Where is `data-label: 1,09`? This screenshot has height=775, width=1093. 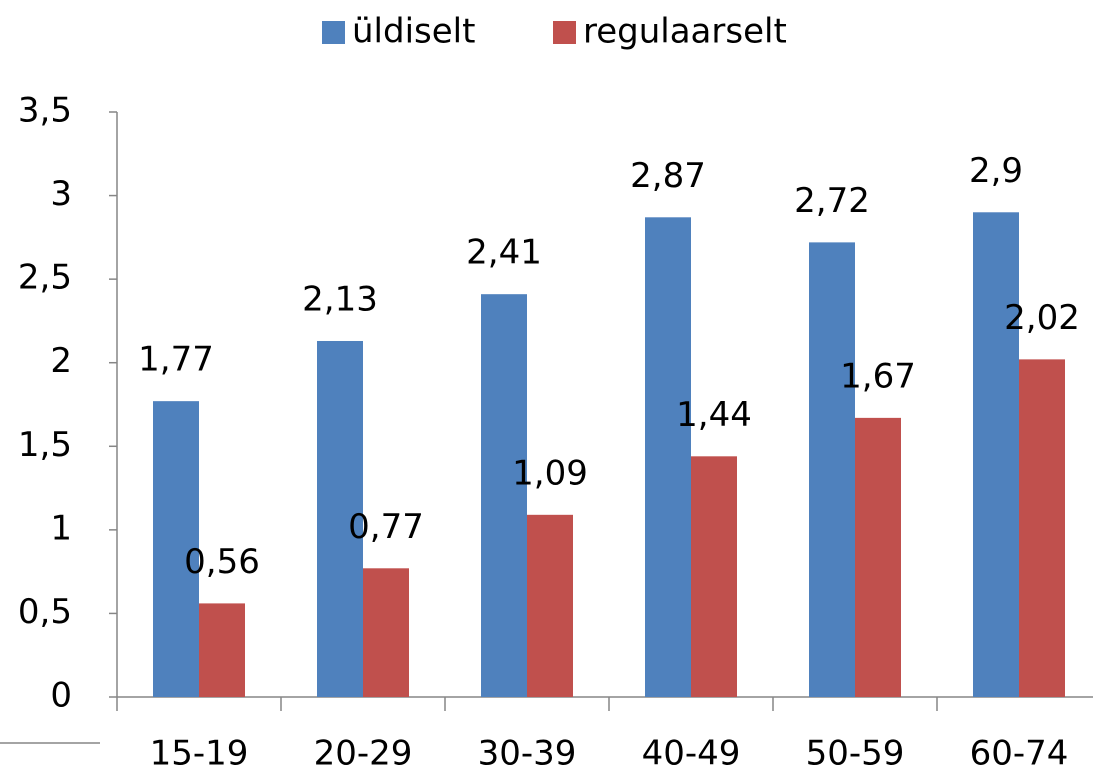 data-label: 1,09 is located at coordinates (550, 473).